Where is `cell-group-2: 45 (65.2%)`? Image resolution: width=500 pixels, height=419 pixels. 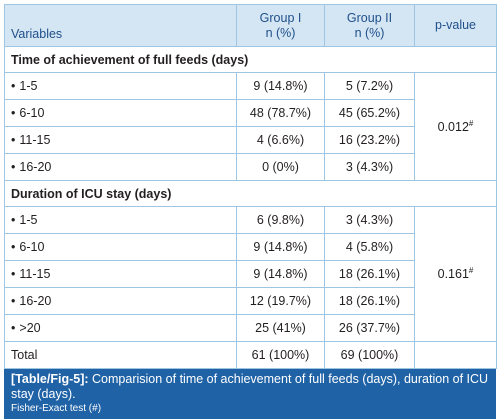
cell-group-2: 45 (65.2%) is located at coordinates (369, 113).